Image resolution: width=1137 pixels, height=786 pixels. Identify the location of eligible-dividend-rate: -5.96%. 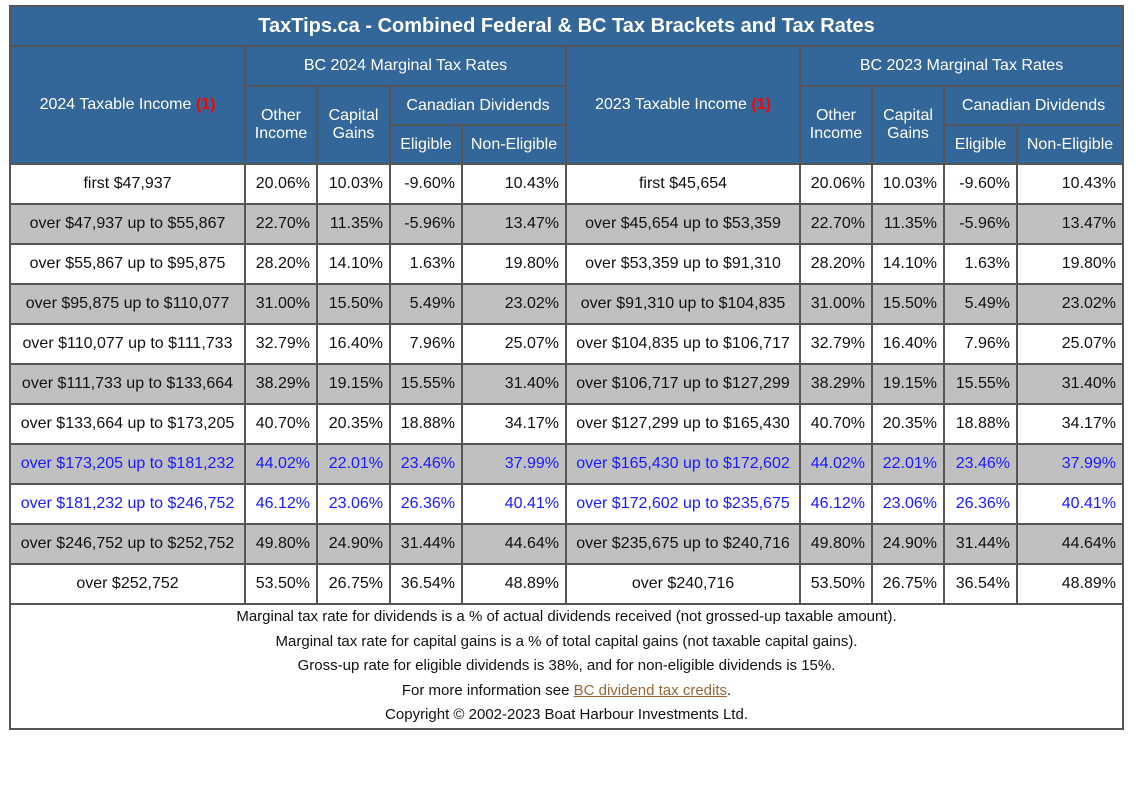
(426, 224).